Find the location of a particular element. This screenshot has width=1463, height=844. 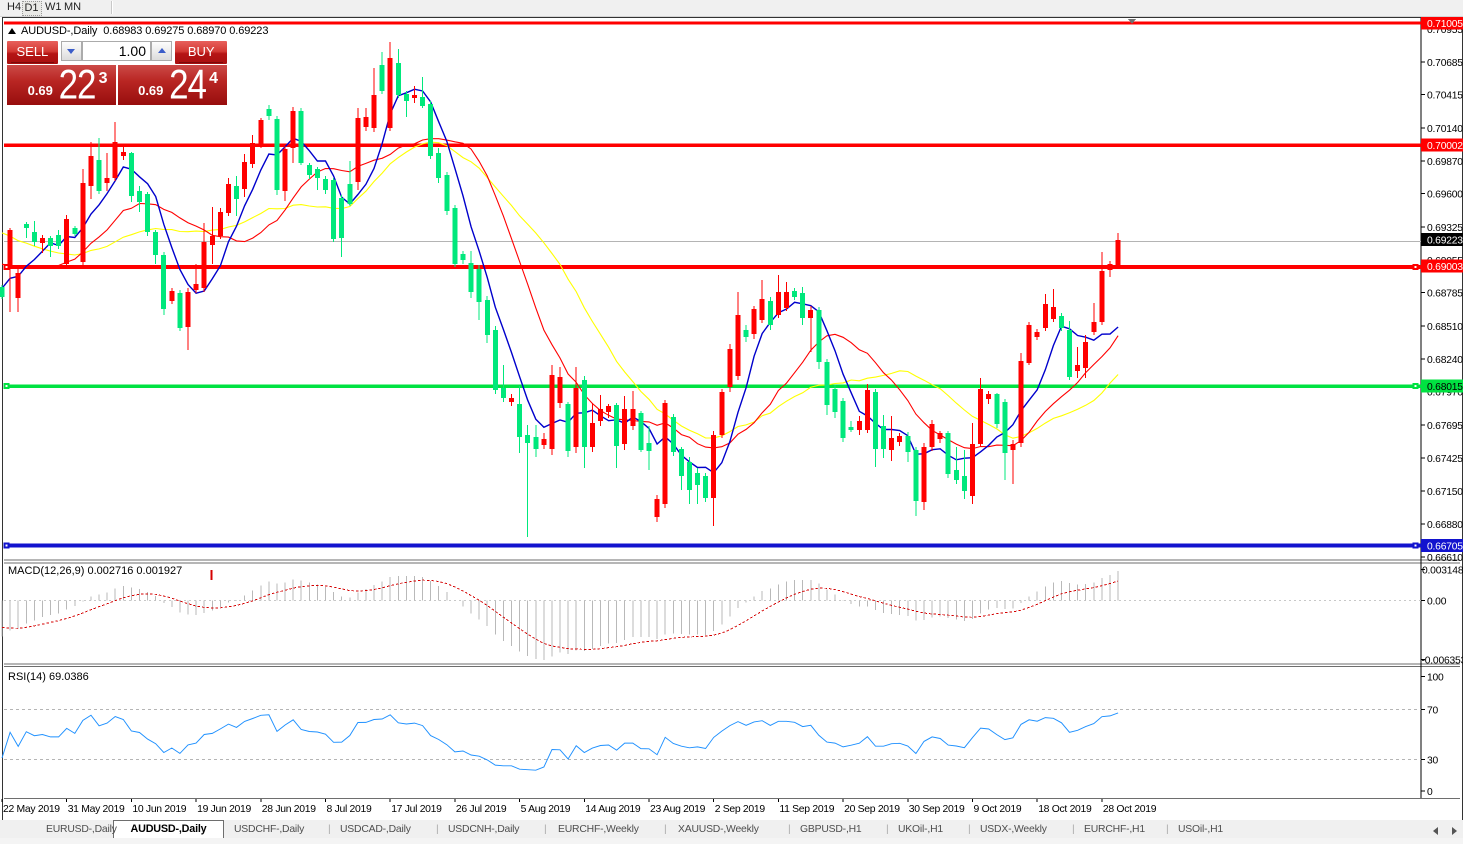

svg-text: -0.006353 is located at coordinates (1442, 660).